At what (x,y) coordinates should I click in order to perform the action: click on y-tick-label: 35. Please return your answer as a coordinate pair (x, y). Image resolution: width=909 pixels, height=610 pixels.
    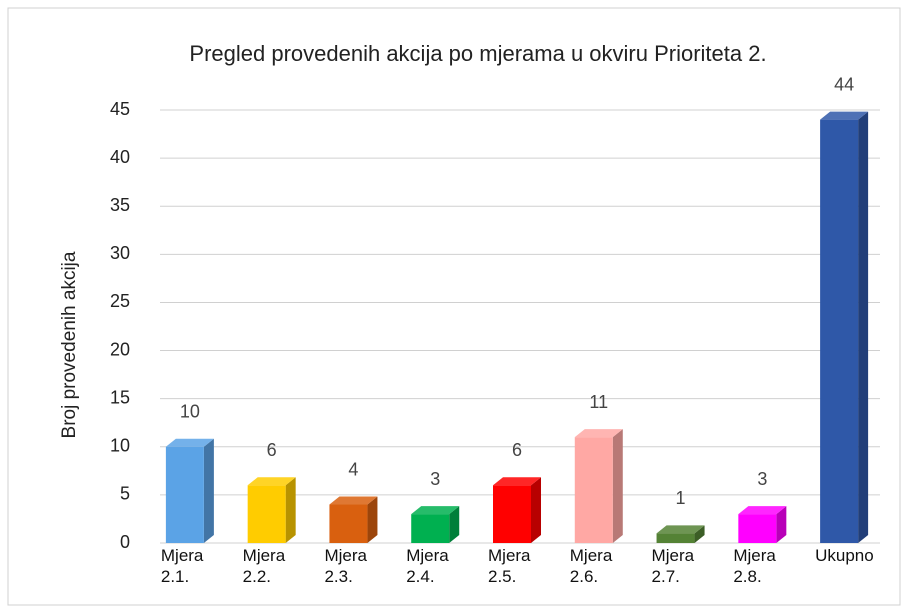
    Looking at the image, I should click on (120, 205).